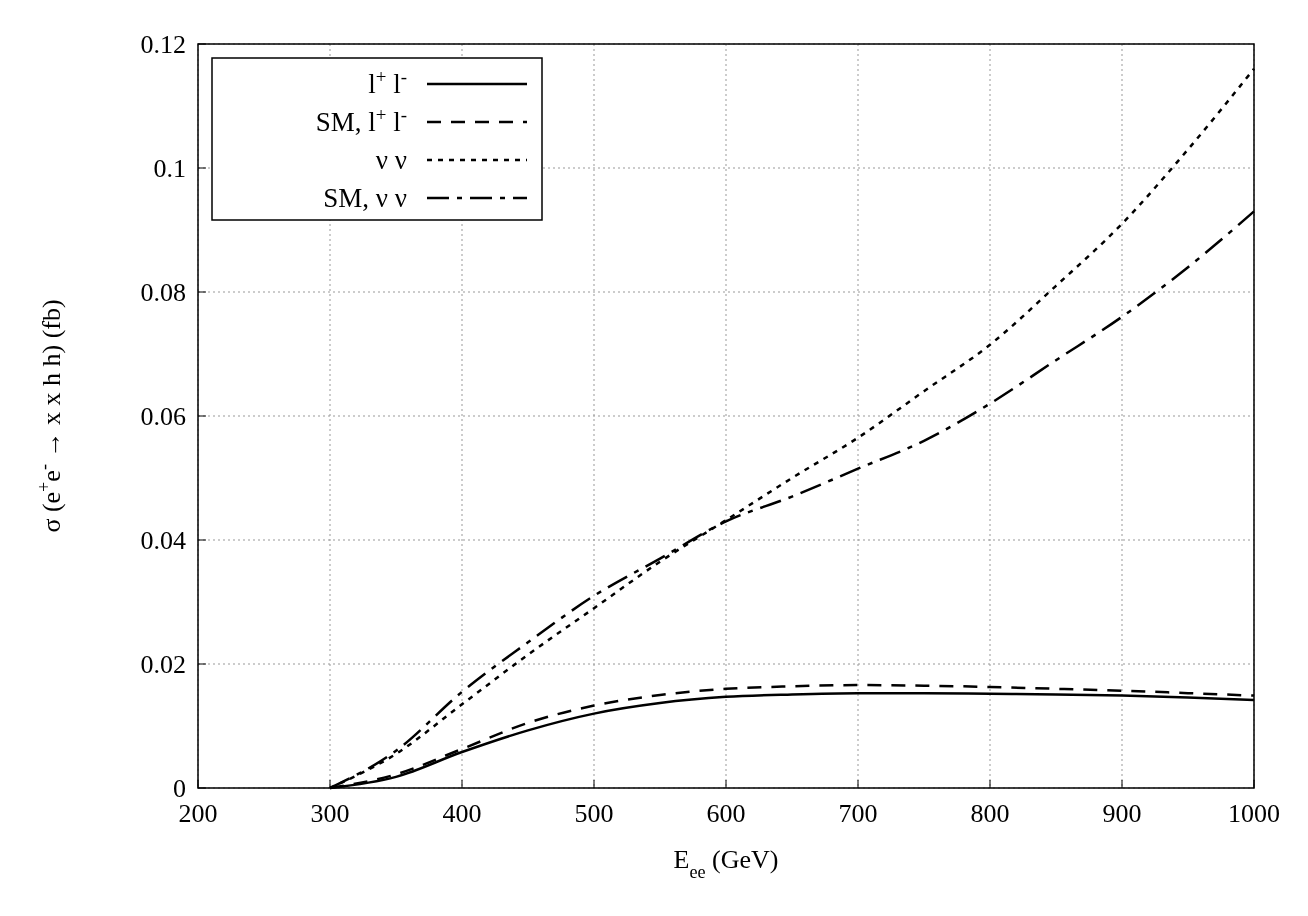 This screenshot has width=1308, height=916. I want to click on x-tick-label: 400, so click(462, 813).